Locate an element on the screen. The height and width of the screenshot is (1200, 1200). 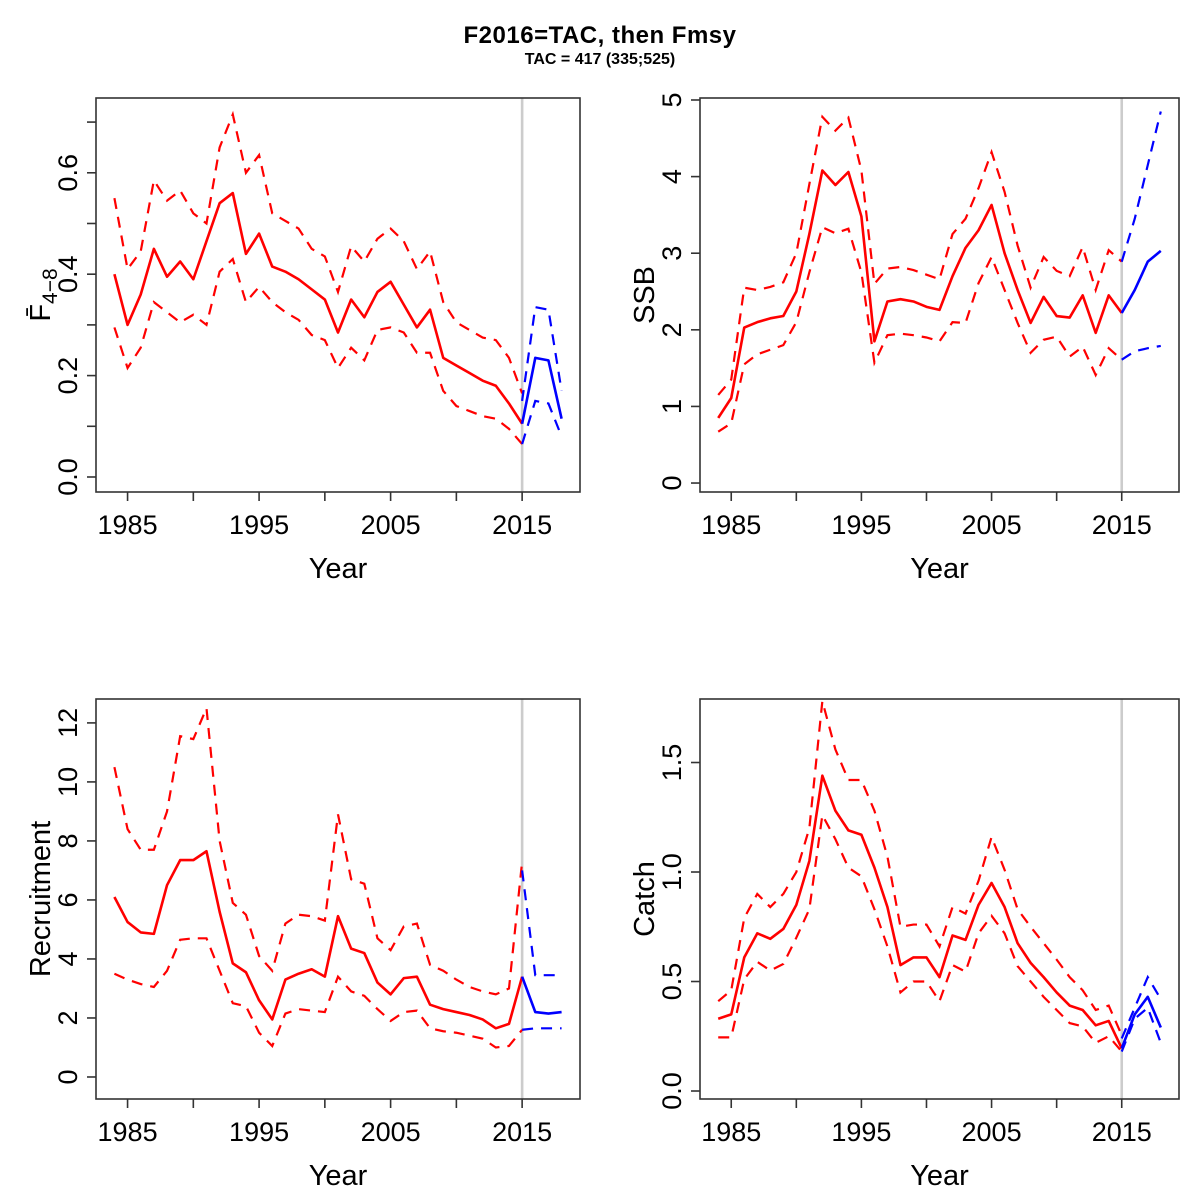
recruitment-forecast-median-line is located at coordinates (541, 995).